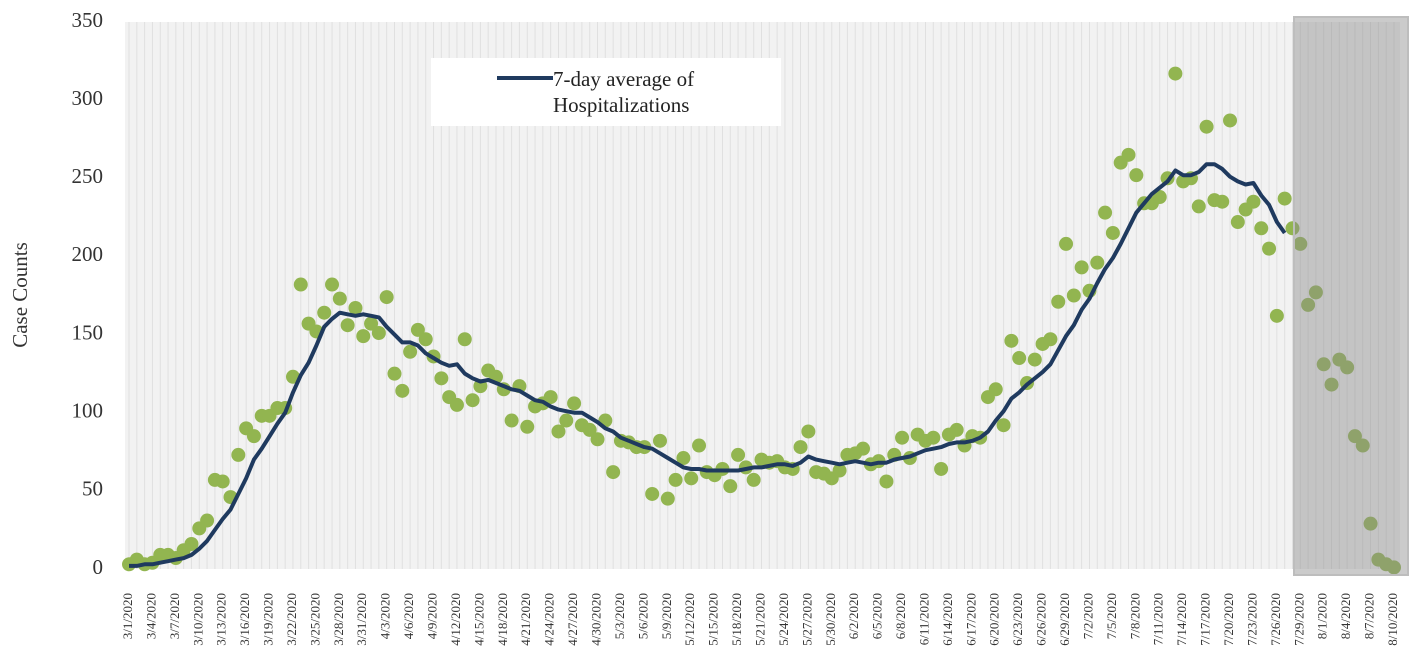  I want to click on x-tick-label: 5/30/2020, so click(830, 619).